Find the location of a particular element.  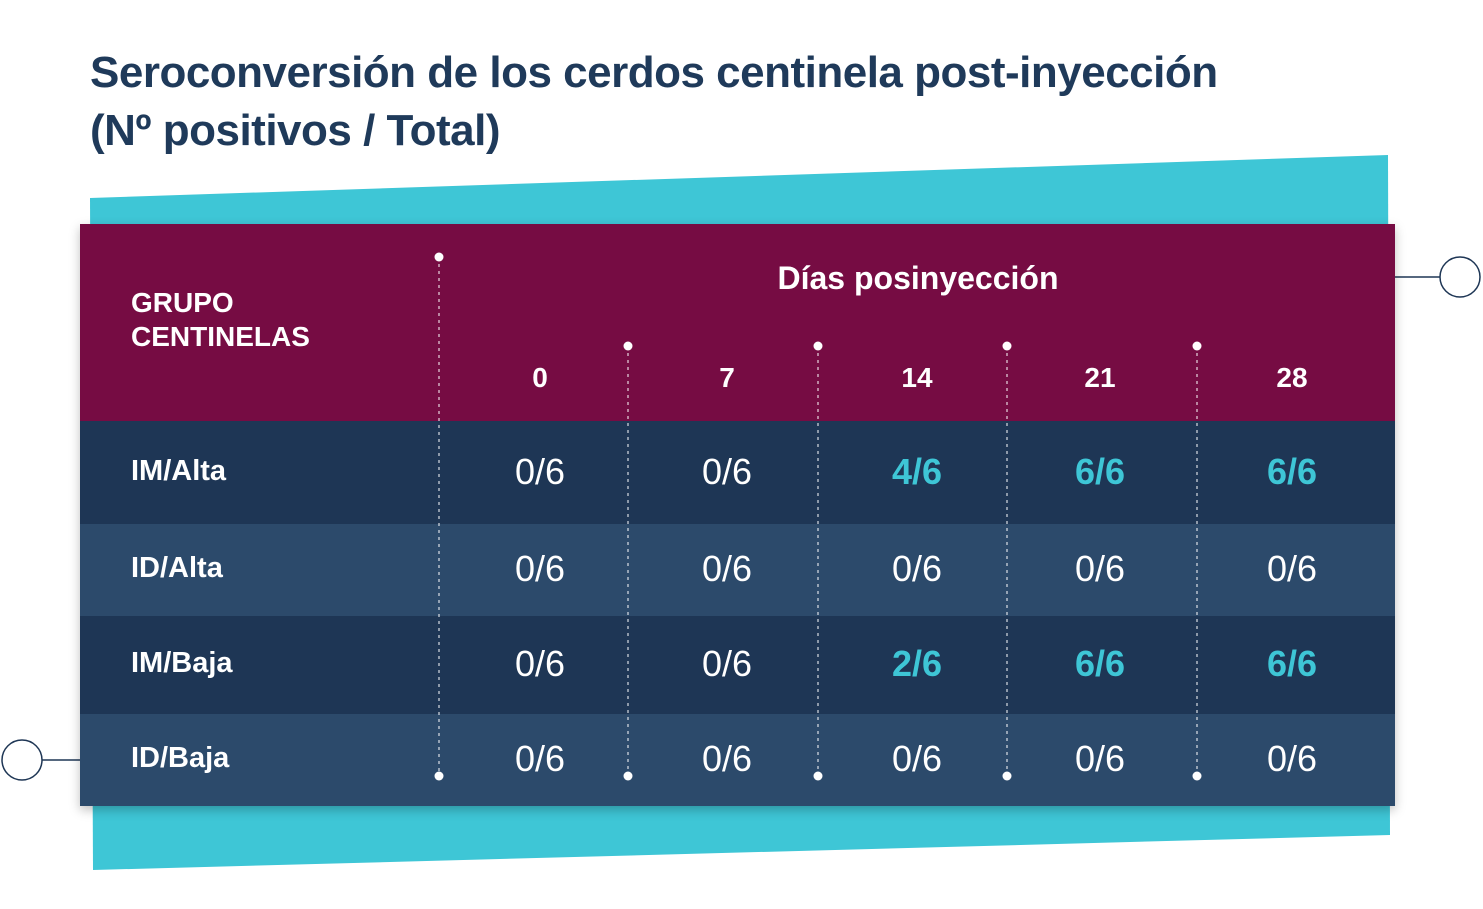

column-header-day-21: 21 is located at coordinates (1100, 377).